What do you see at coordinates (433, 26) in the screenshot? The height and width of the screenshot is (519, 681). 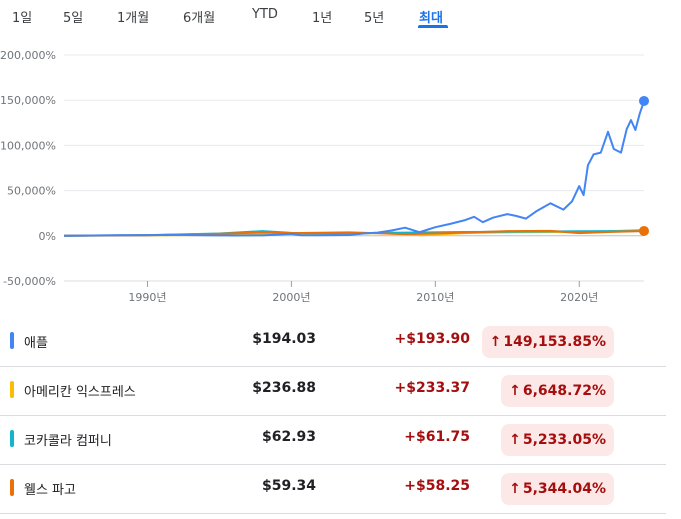 I see `active-tab-indicator` at bounding box center [433, 26].